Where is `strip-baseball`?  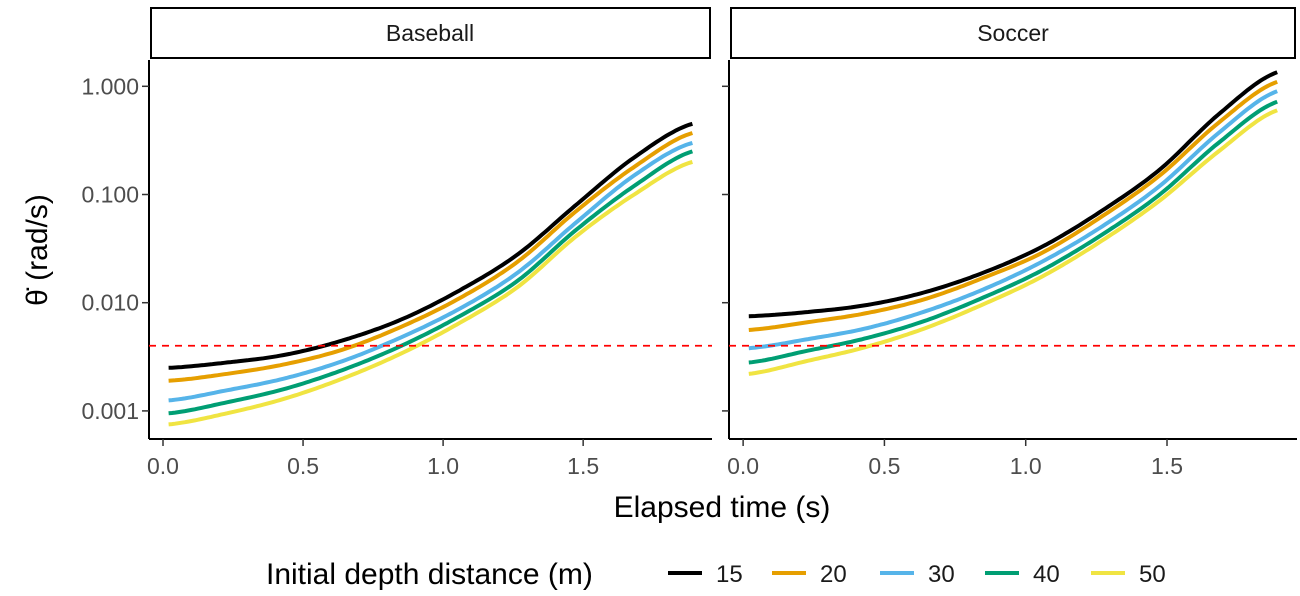
strip-baseball is located at coordinates (430, 33).